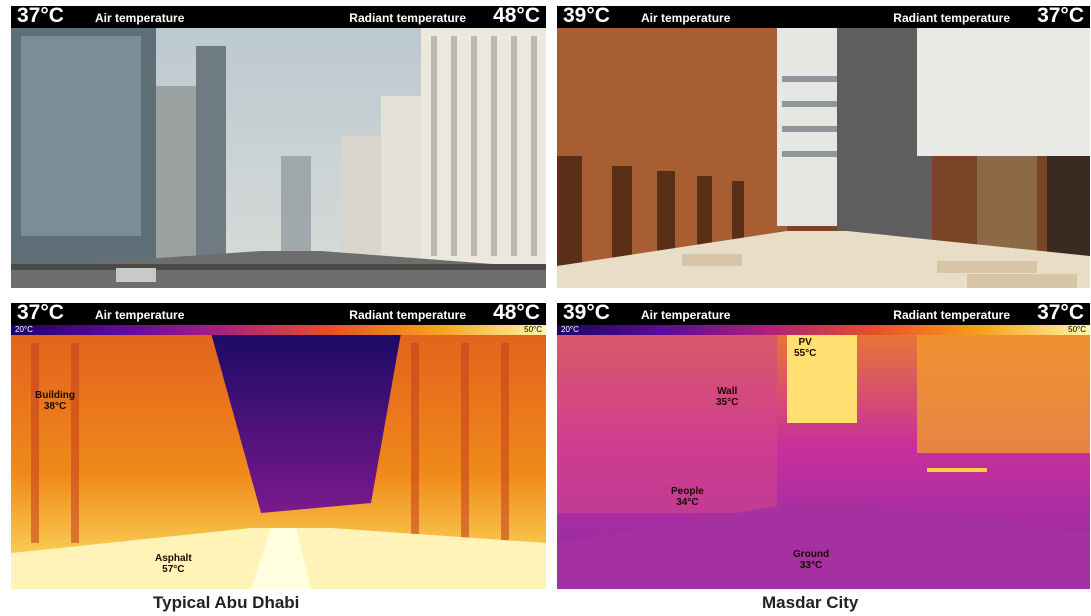 The width and height of the screenshot is (1091, 616). I want to click on wall-annotation: Wall 35°C, so click(727, 397).